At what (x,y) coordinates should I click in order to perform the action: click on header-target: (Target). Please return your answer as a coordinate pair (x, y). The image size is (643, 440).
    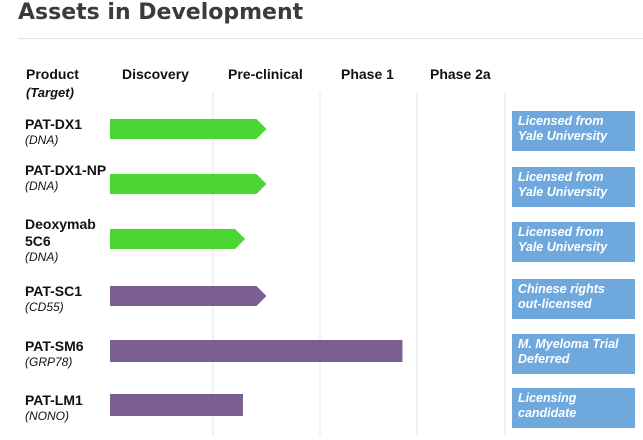
    Looking at the image, I should click on (50, 92).